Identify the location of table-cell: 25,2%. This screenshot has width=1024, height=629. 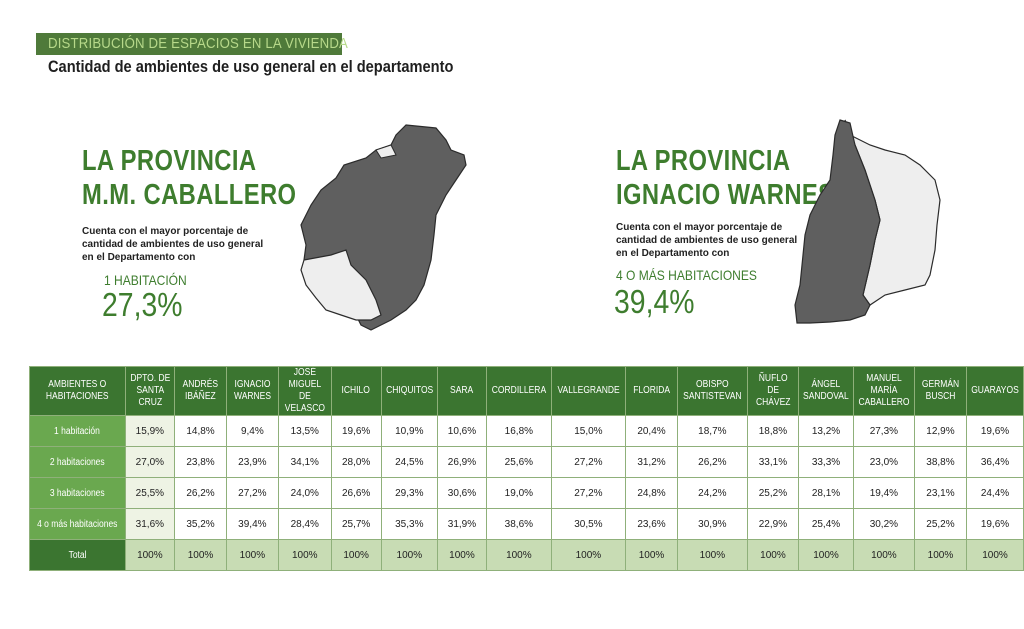
(940, 524).